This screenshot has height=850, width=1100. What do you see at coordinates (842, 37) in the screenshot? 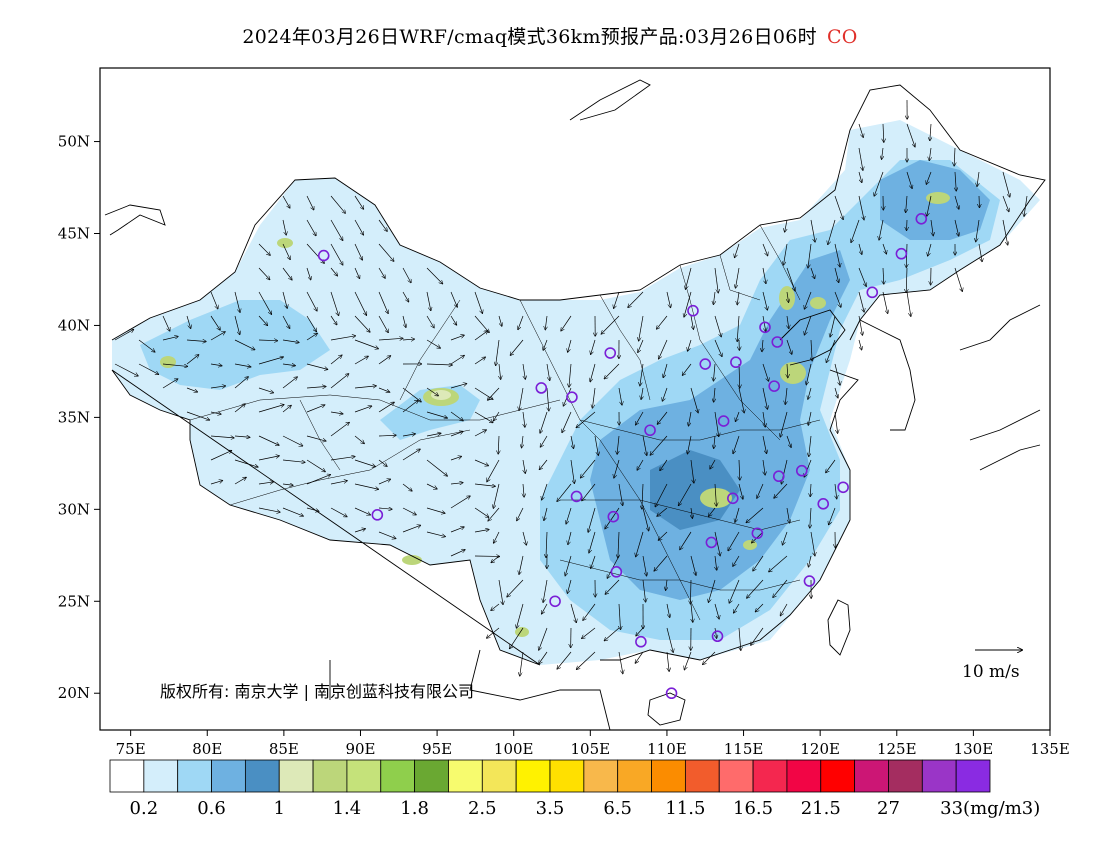
I see `title-species: CO` at bounding box center [842, 37].